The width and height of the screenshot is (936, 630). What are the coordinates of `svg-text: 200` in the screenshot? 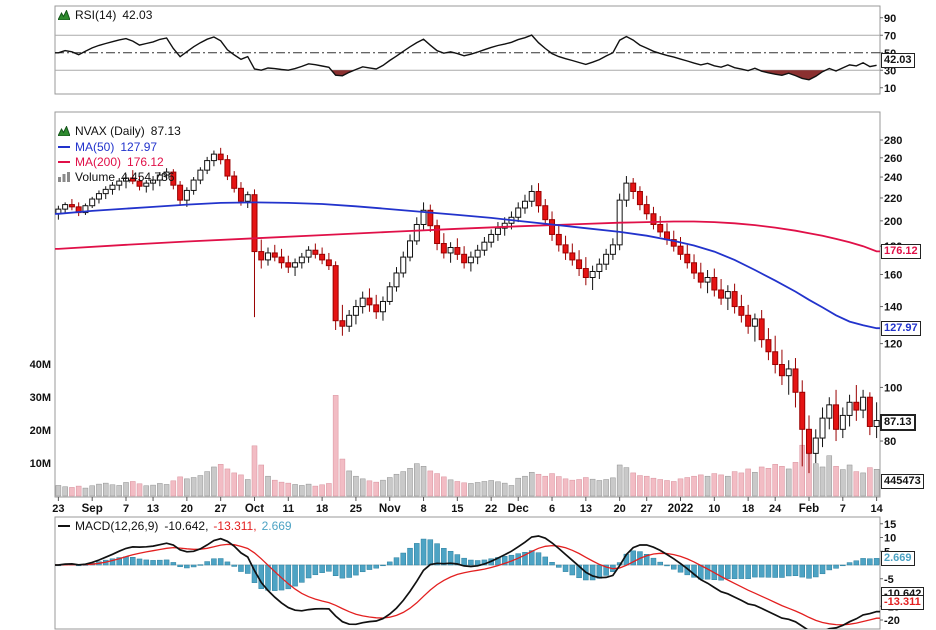 It's located at (893, 222).